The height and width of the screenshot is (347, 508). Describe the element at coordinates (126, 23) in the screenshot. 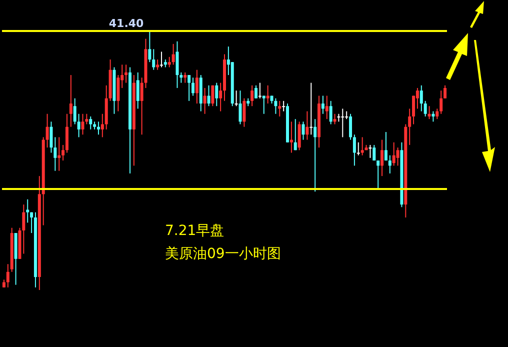

I see `annotation: 41.40` at that location.